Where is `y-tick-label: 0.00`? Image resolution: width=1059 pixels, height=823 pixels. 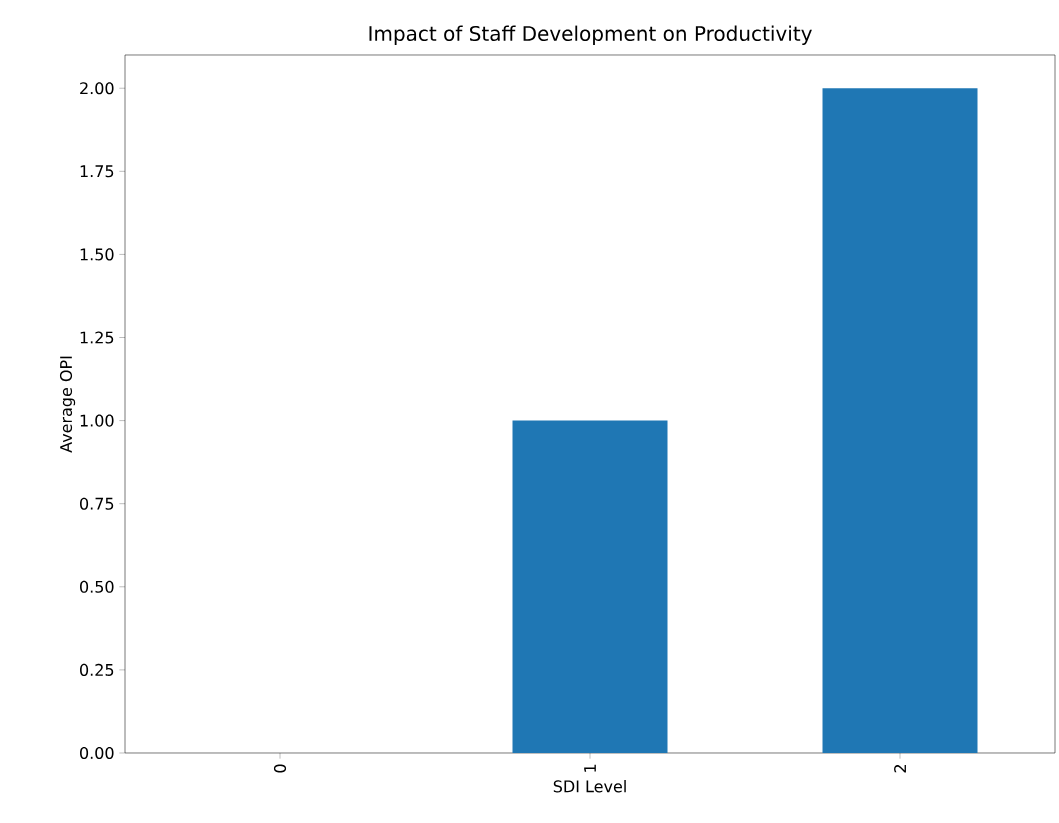
y-tick-label: 0.00 is located at coordinates (97, 753).